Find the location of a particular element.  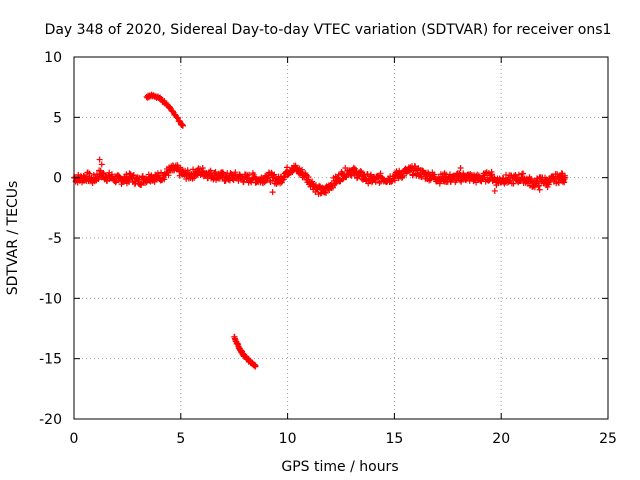

x-tick-label: 5 is located at coordinates (180, 439).